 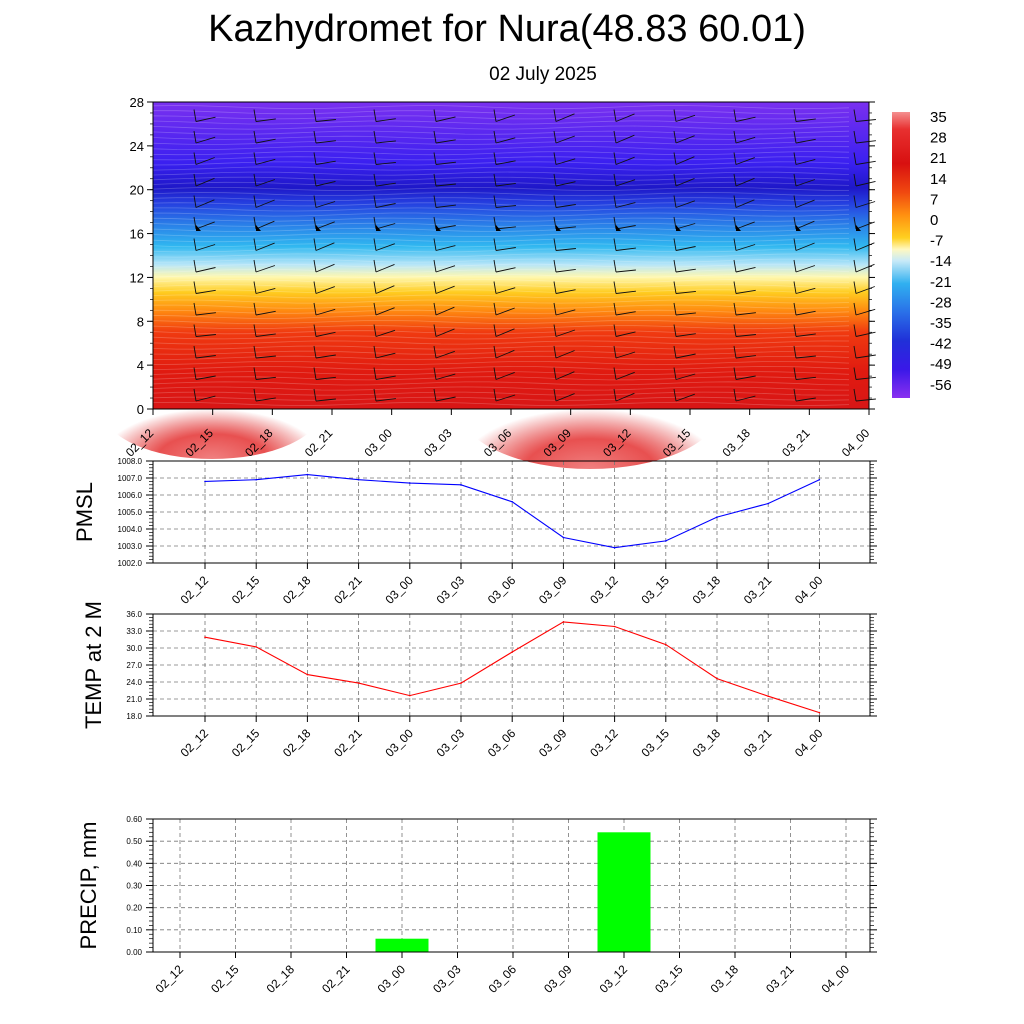 I want to click on colorbar-label: 21, so click(x=938, y=158).